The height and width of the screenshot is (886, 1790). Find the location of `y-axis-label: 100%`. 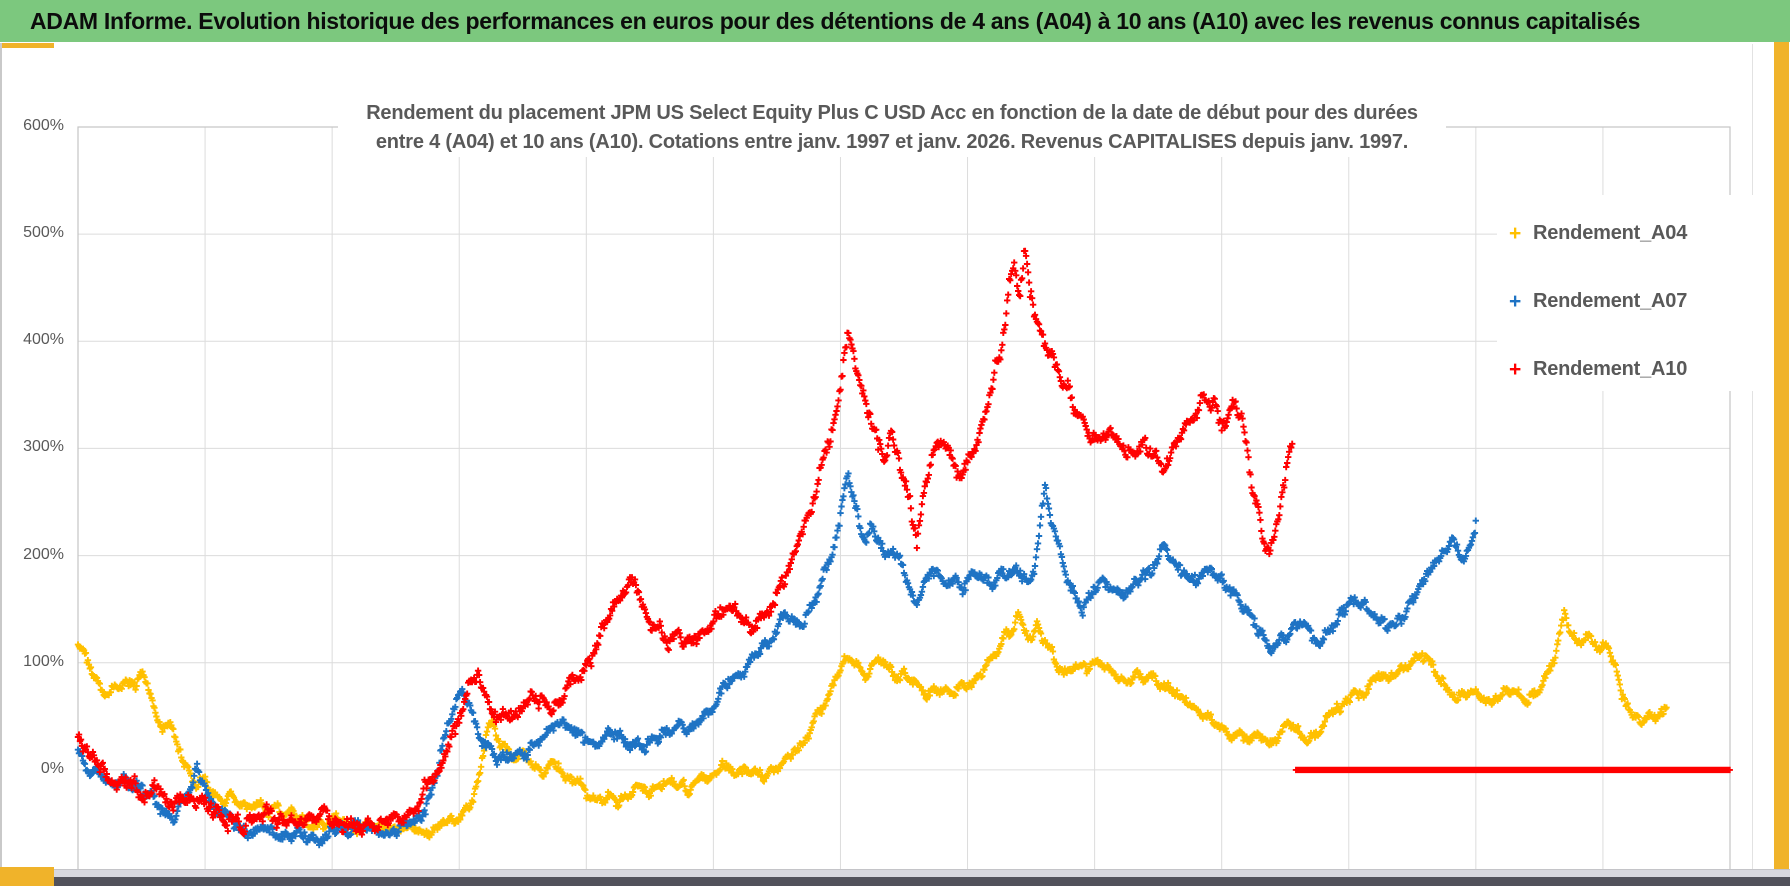

y-axis-label: 100% is located at coordinates (43, 661).